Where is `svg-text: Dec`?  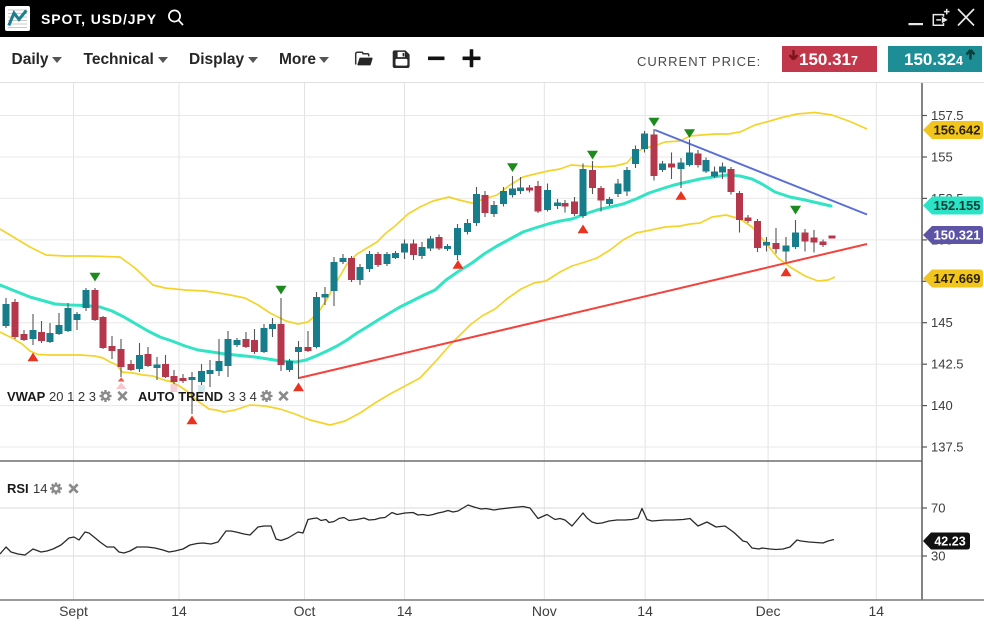
svg-text: Dec is located at coordinates (768, 611).